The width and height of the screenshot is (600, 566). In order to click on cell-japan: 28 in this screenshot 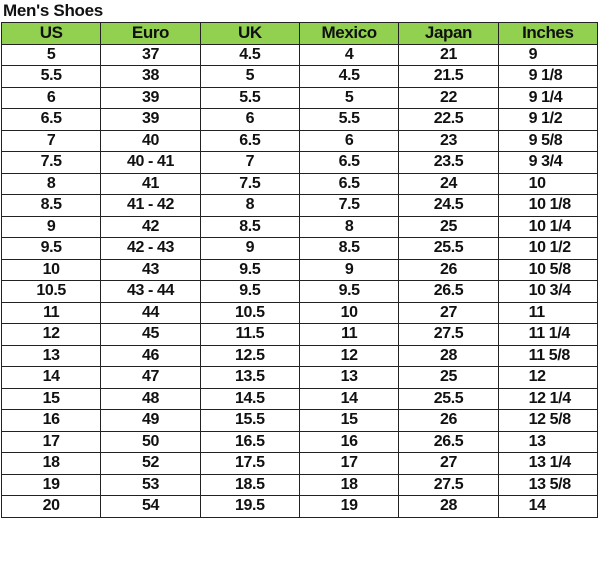, I will do `click(448, 506)`.